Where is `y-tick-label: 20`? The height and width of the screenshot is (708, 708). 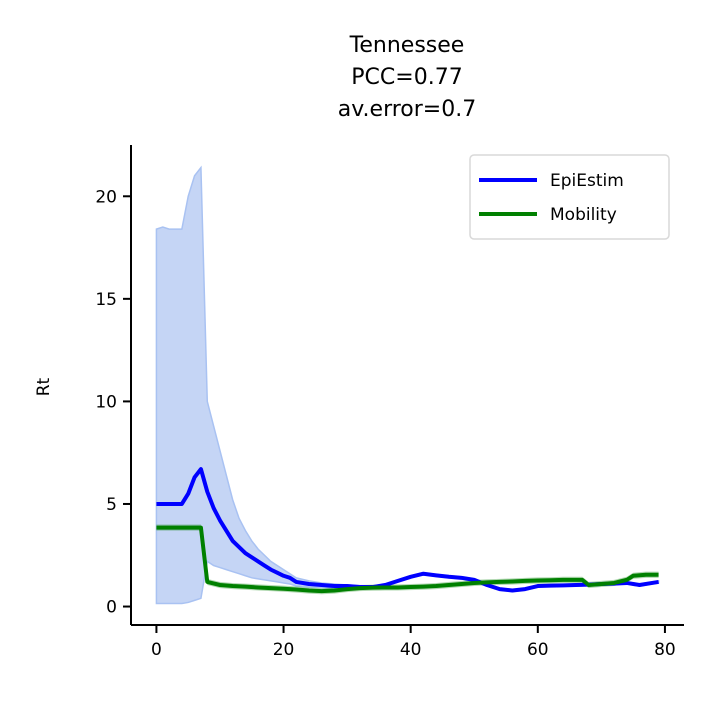 y-tick-label: 20 is located at coordinates (106, 197).